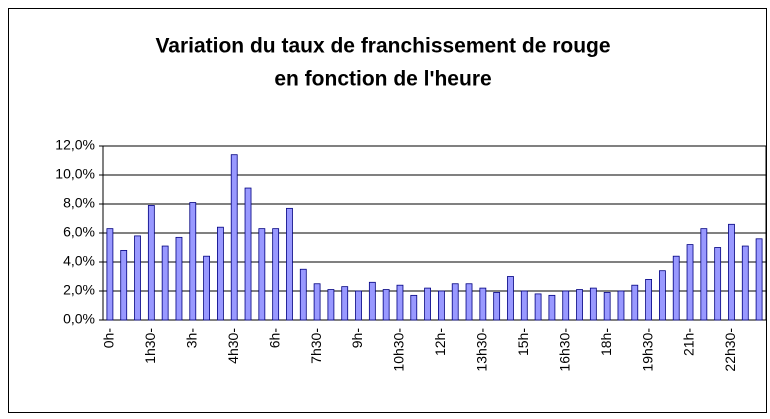 The height and width of the screenshot is (419, 770). I want to click on y-tick-label: 6,0%, so click(79, 232).